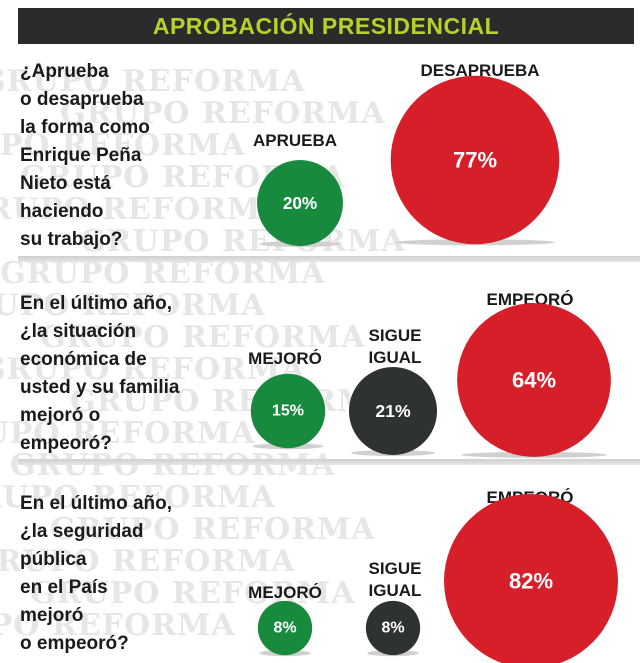  I want to click on bubble-value-label: 20%, so click(300, 203).